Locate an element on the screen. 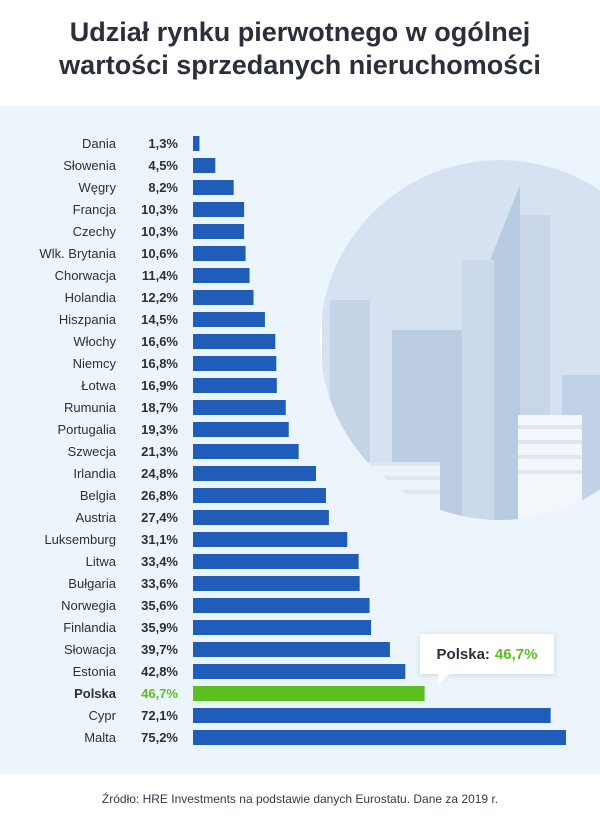 The image size is (600, 822). category-label: Norwegia is located at coordinates (89, 605).